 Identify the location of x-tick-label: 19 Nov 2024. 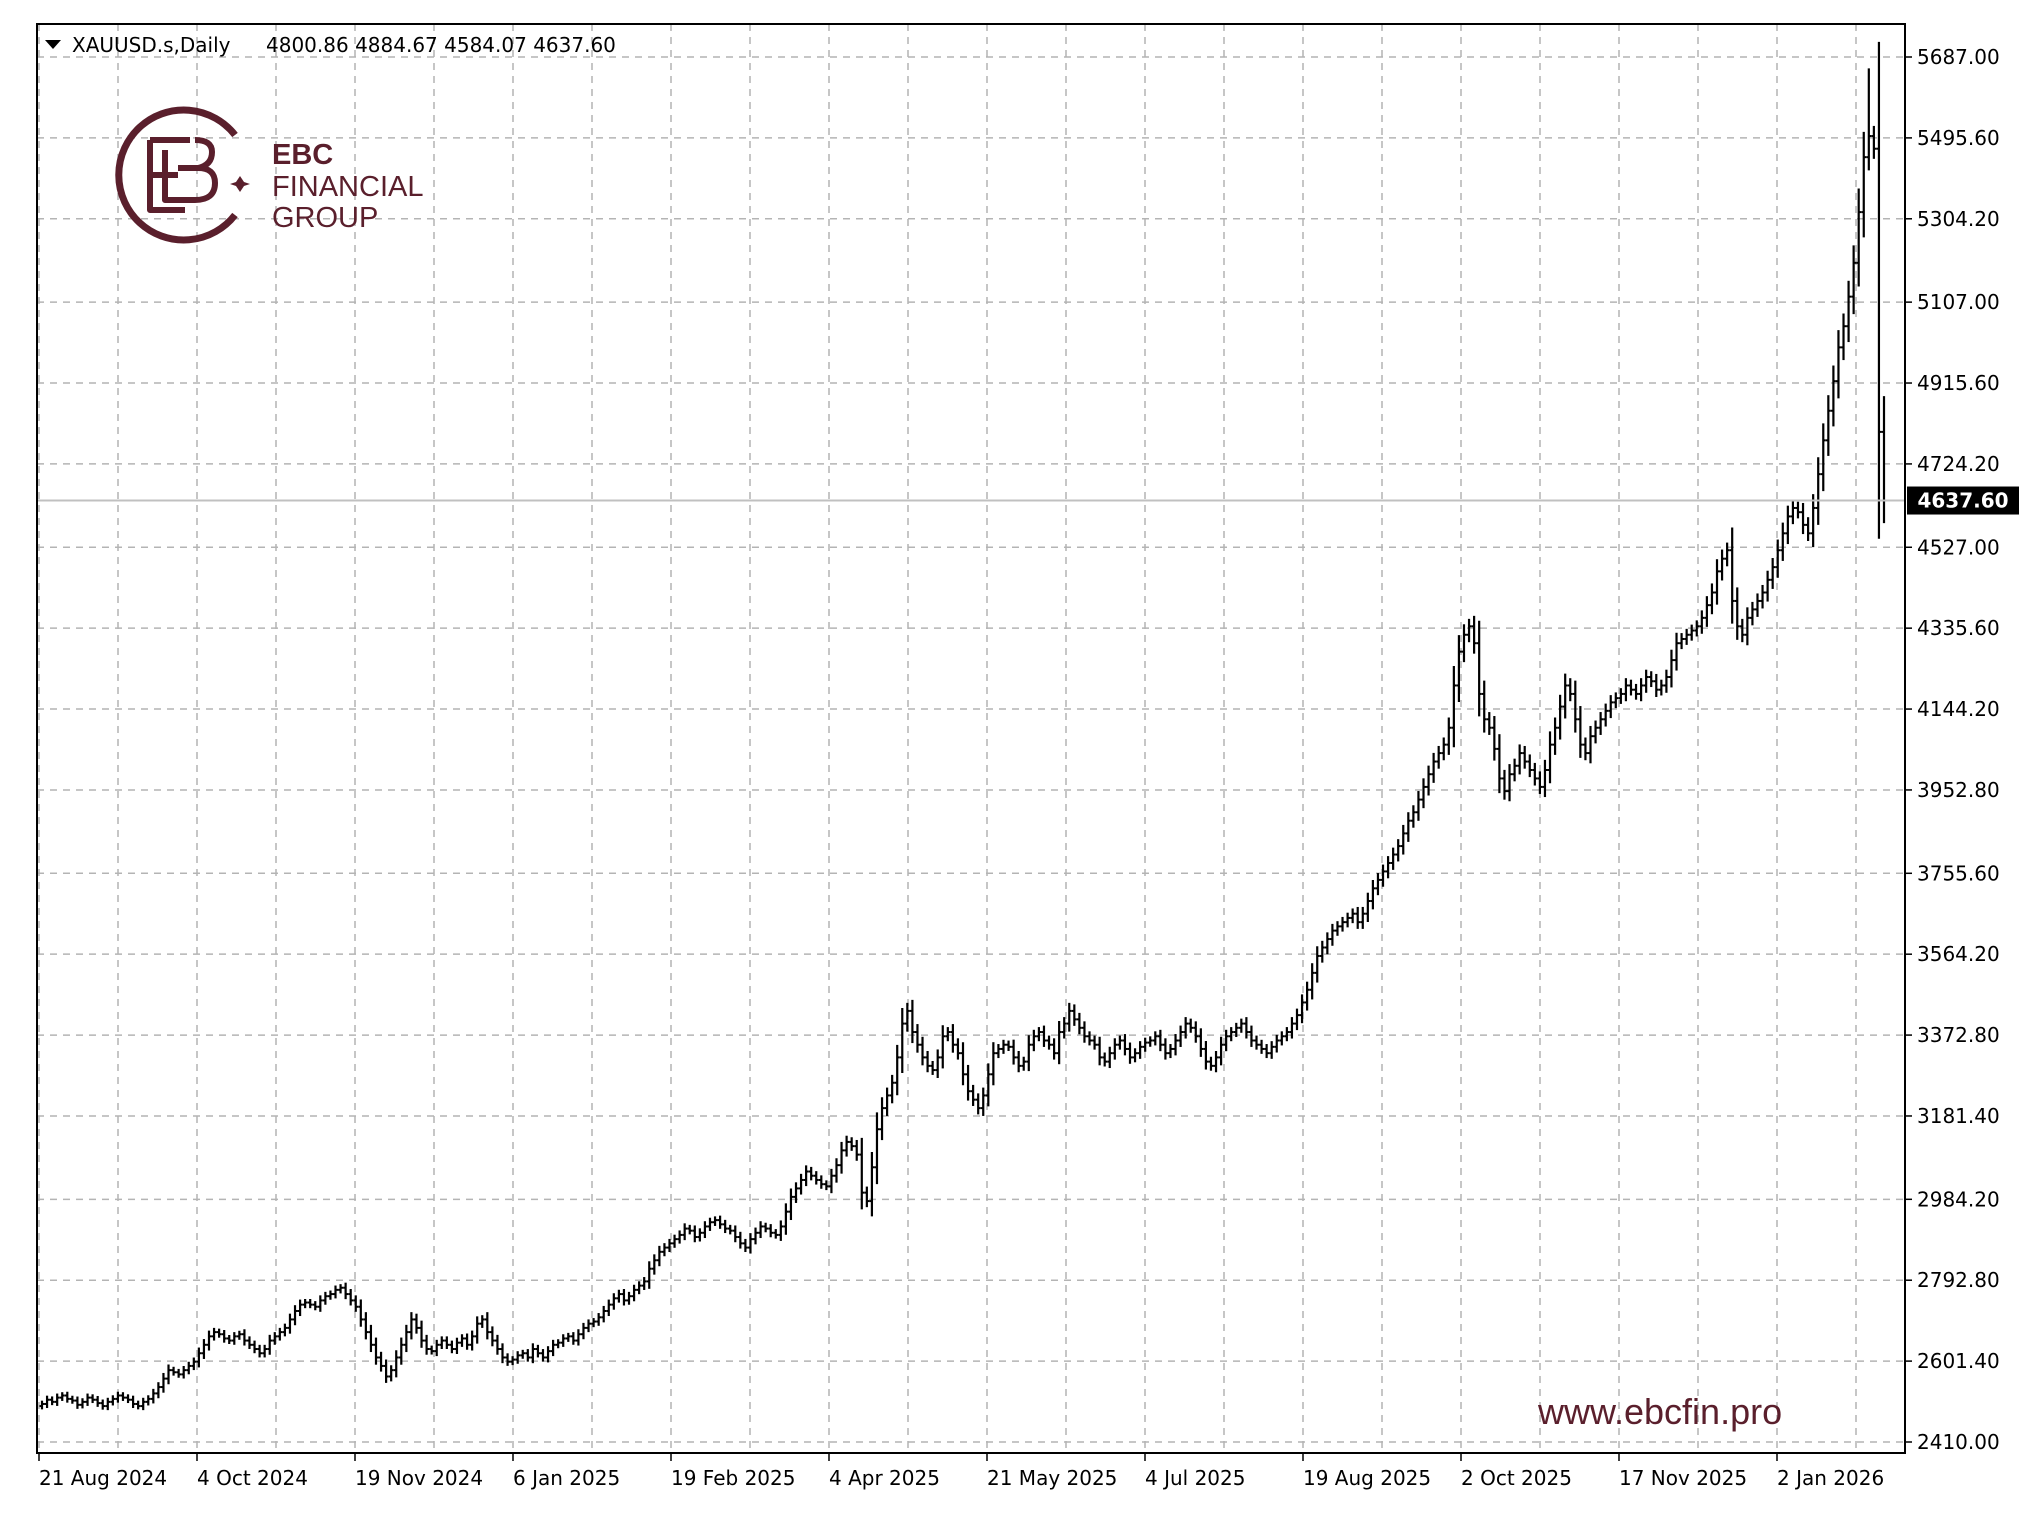
(419, 1478).